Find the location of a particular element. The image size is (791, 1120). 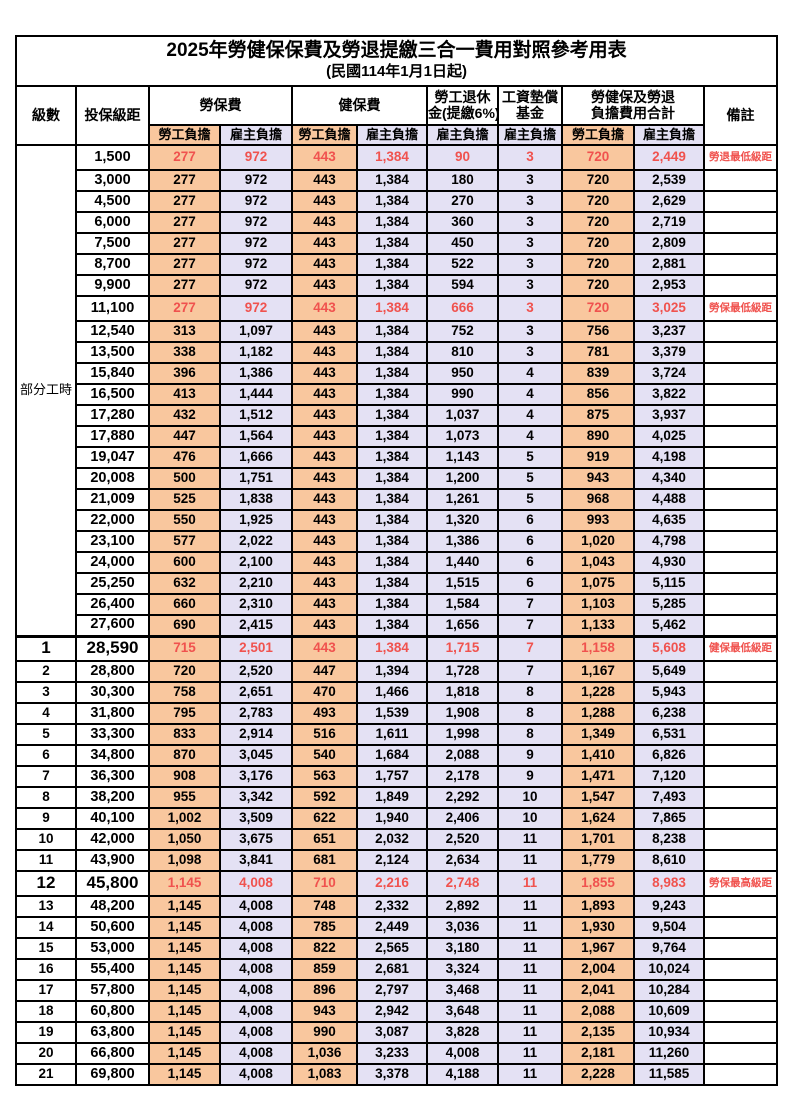

pension-employer-cell: 1,037 is located at coordinates (462, 415).